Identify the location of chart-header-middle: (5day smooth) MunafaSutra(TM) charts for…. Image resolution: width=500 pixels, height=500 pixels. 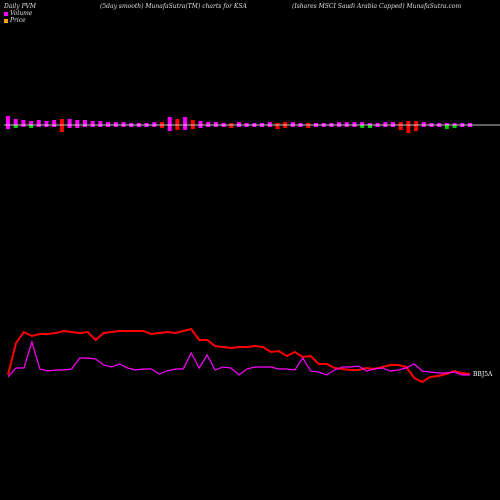
(173, 6).